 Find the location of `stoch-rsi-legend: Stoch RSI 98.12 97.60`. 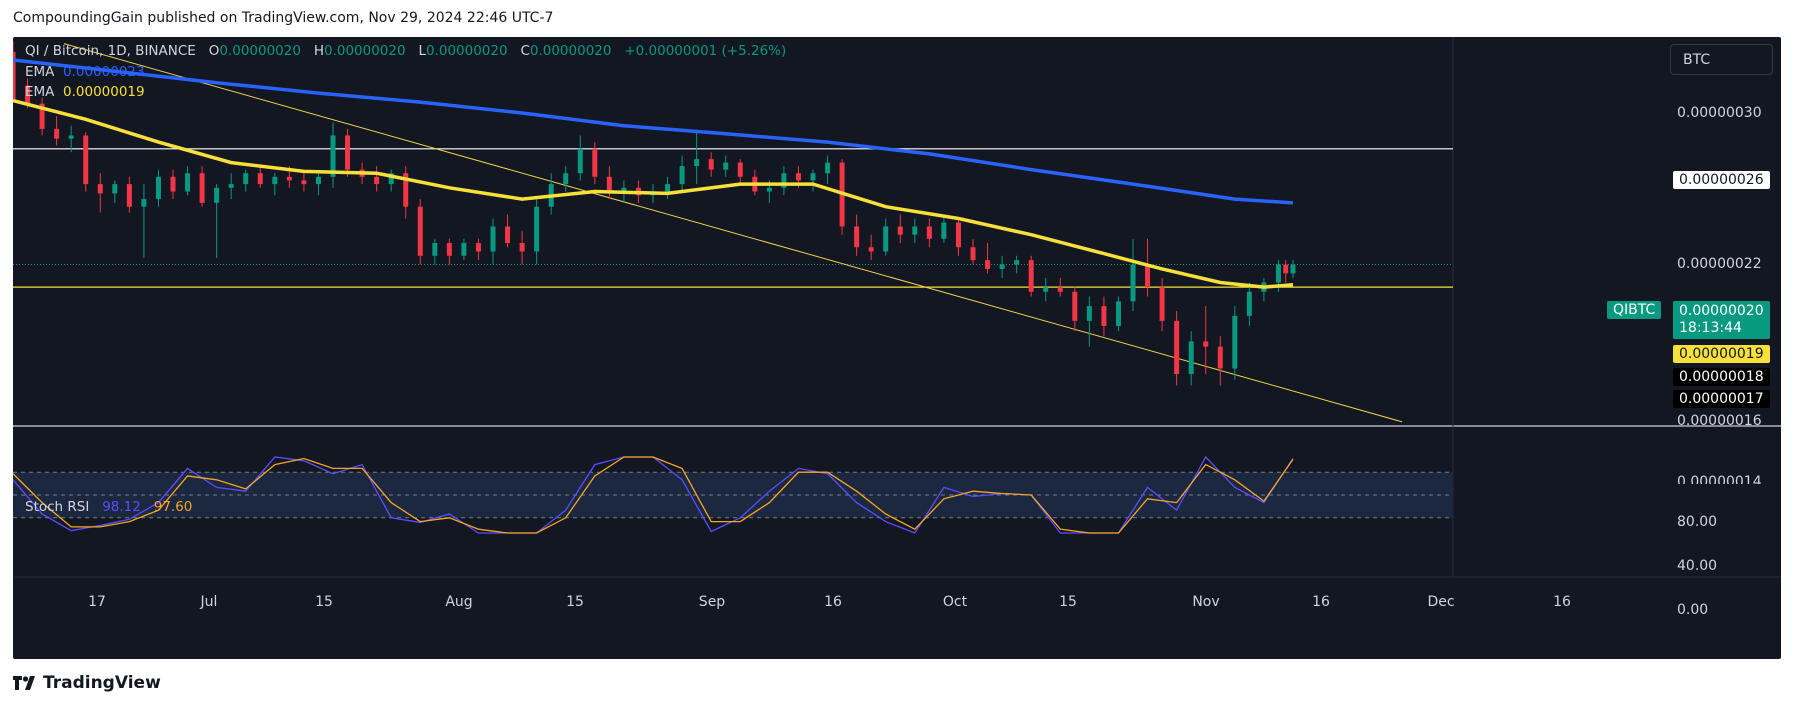

stoch-rsi-legend: Stoch RSI 98.12 97.60 is located at coordinates (108, 507).